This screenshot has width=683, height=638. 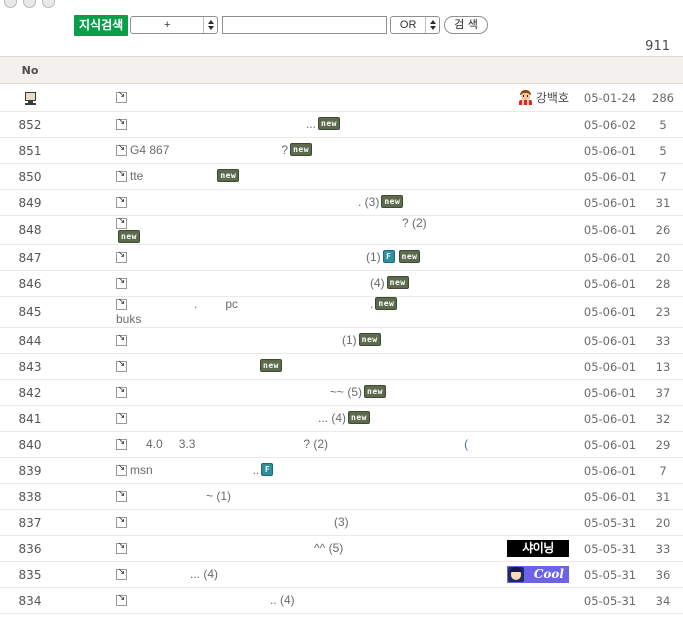 What do you see at coordinates (268, 522) in the screenshot?
I see `cell-title: (3)` at bounding box center [268, 522].